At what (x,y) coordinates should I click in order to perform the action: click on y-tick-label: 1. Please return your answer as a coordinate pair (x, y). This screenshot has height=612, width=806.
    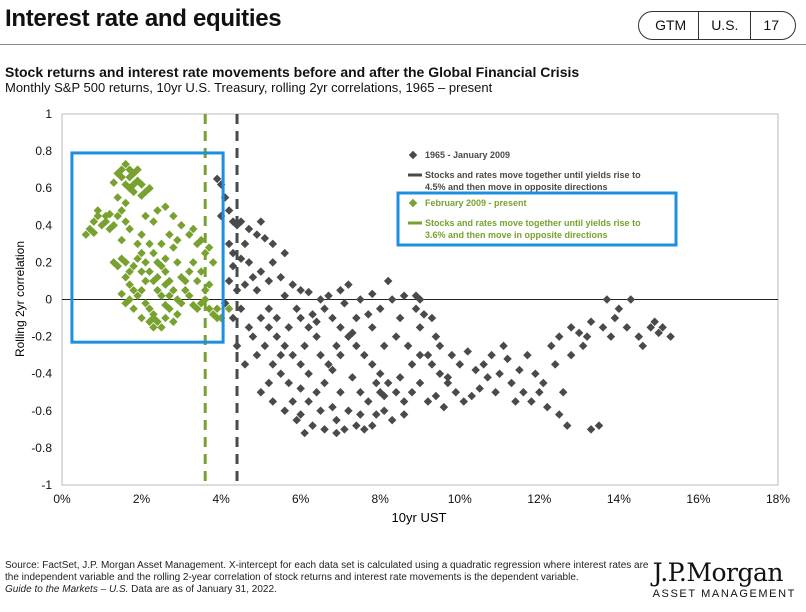
    Looking at the image, I should click on (48, 114).